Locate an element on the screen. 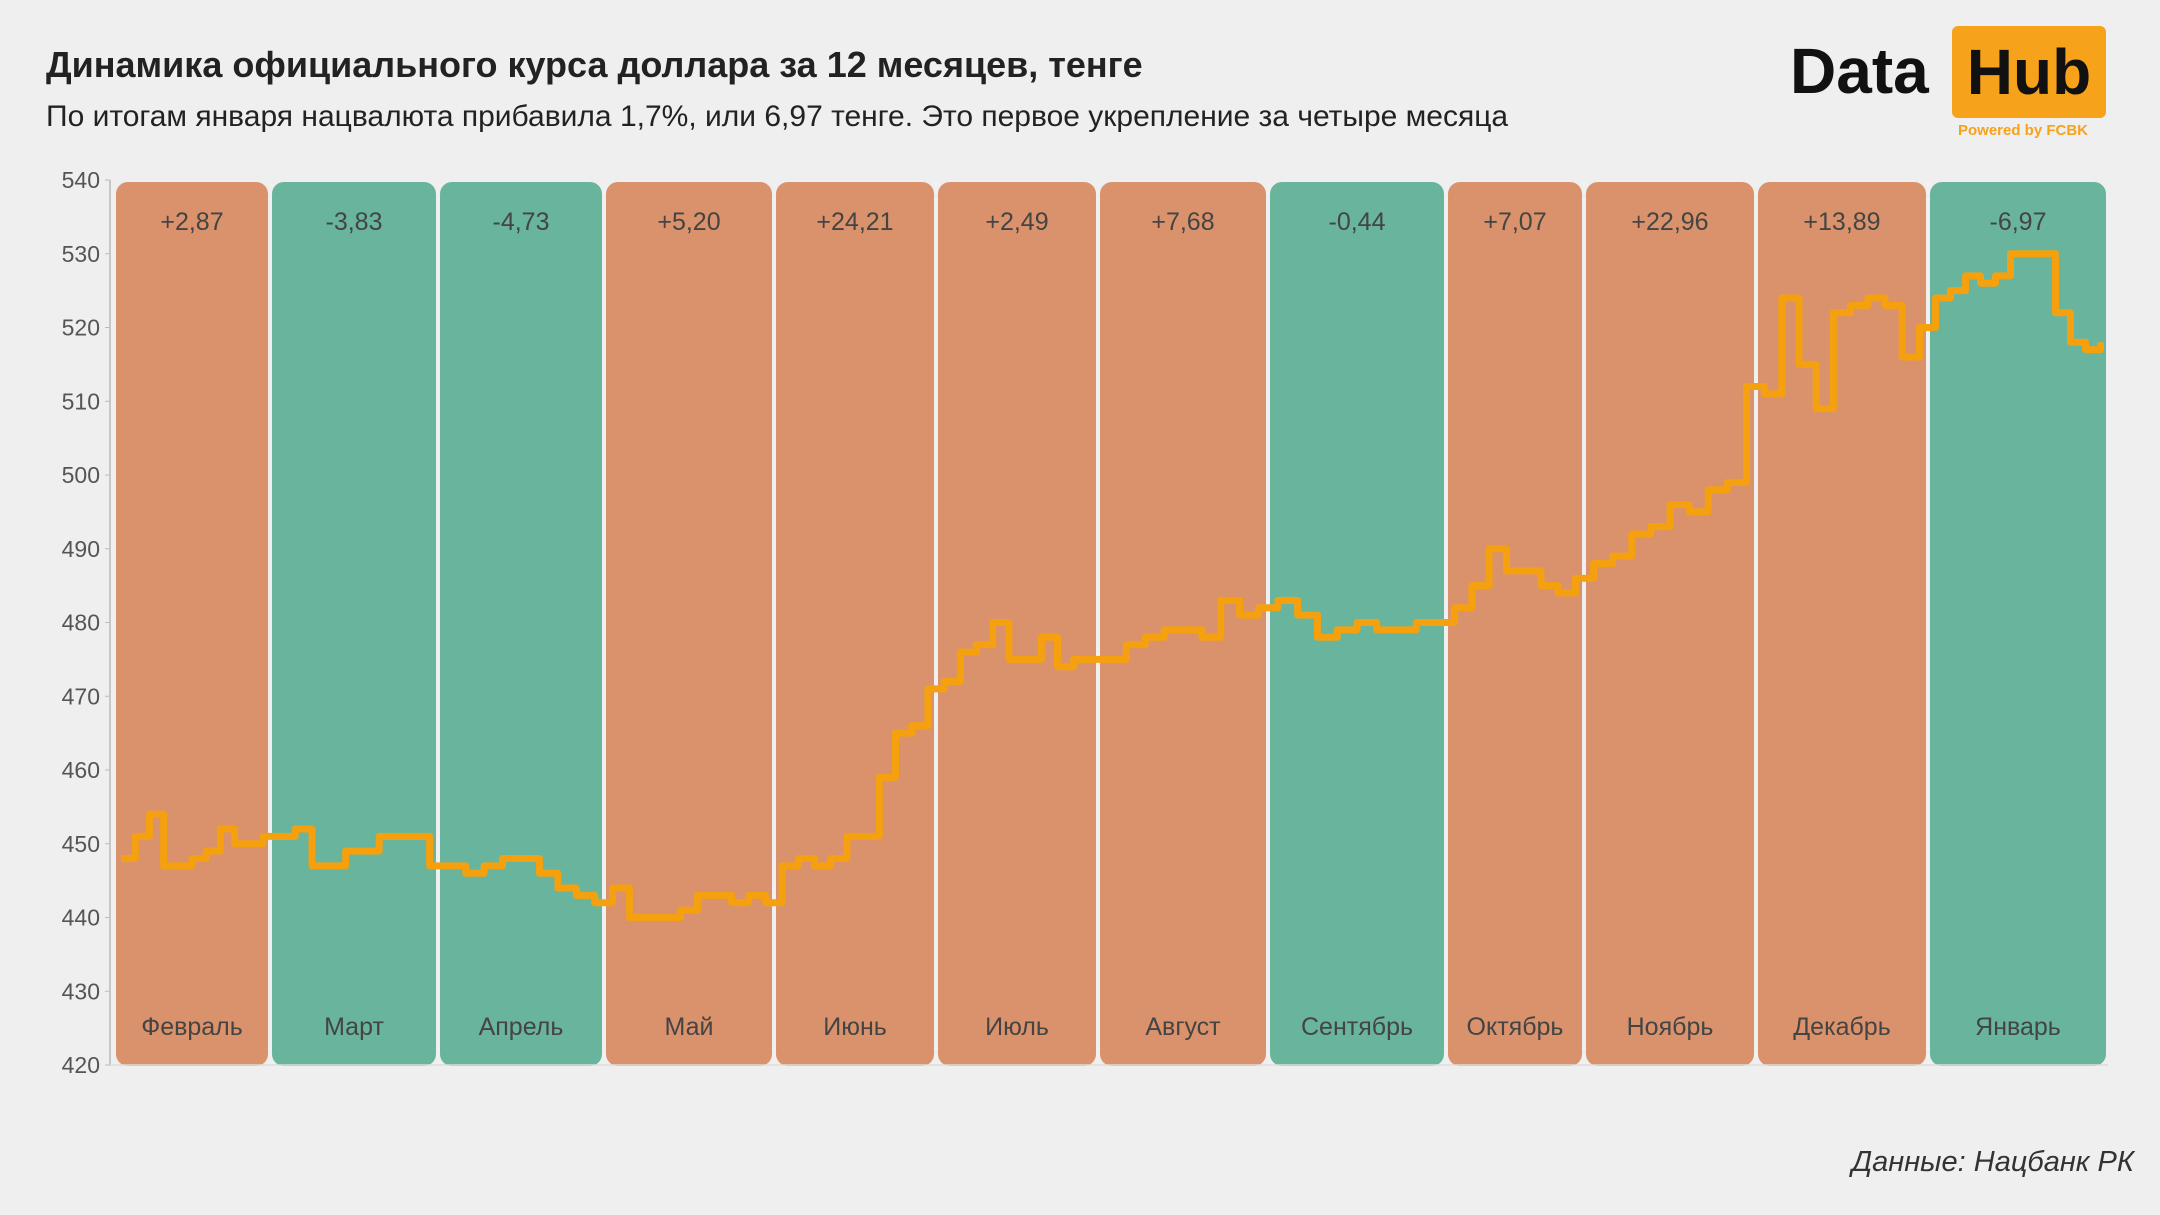  month-label: Август is located at coordinates (1183, 1027).